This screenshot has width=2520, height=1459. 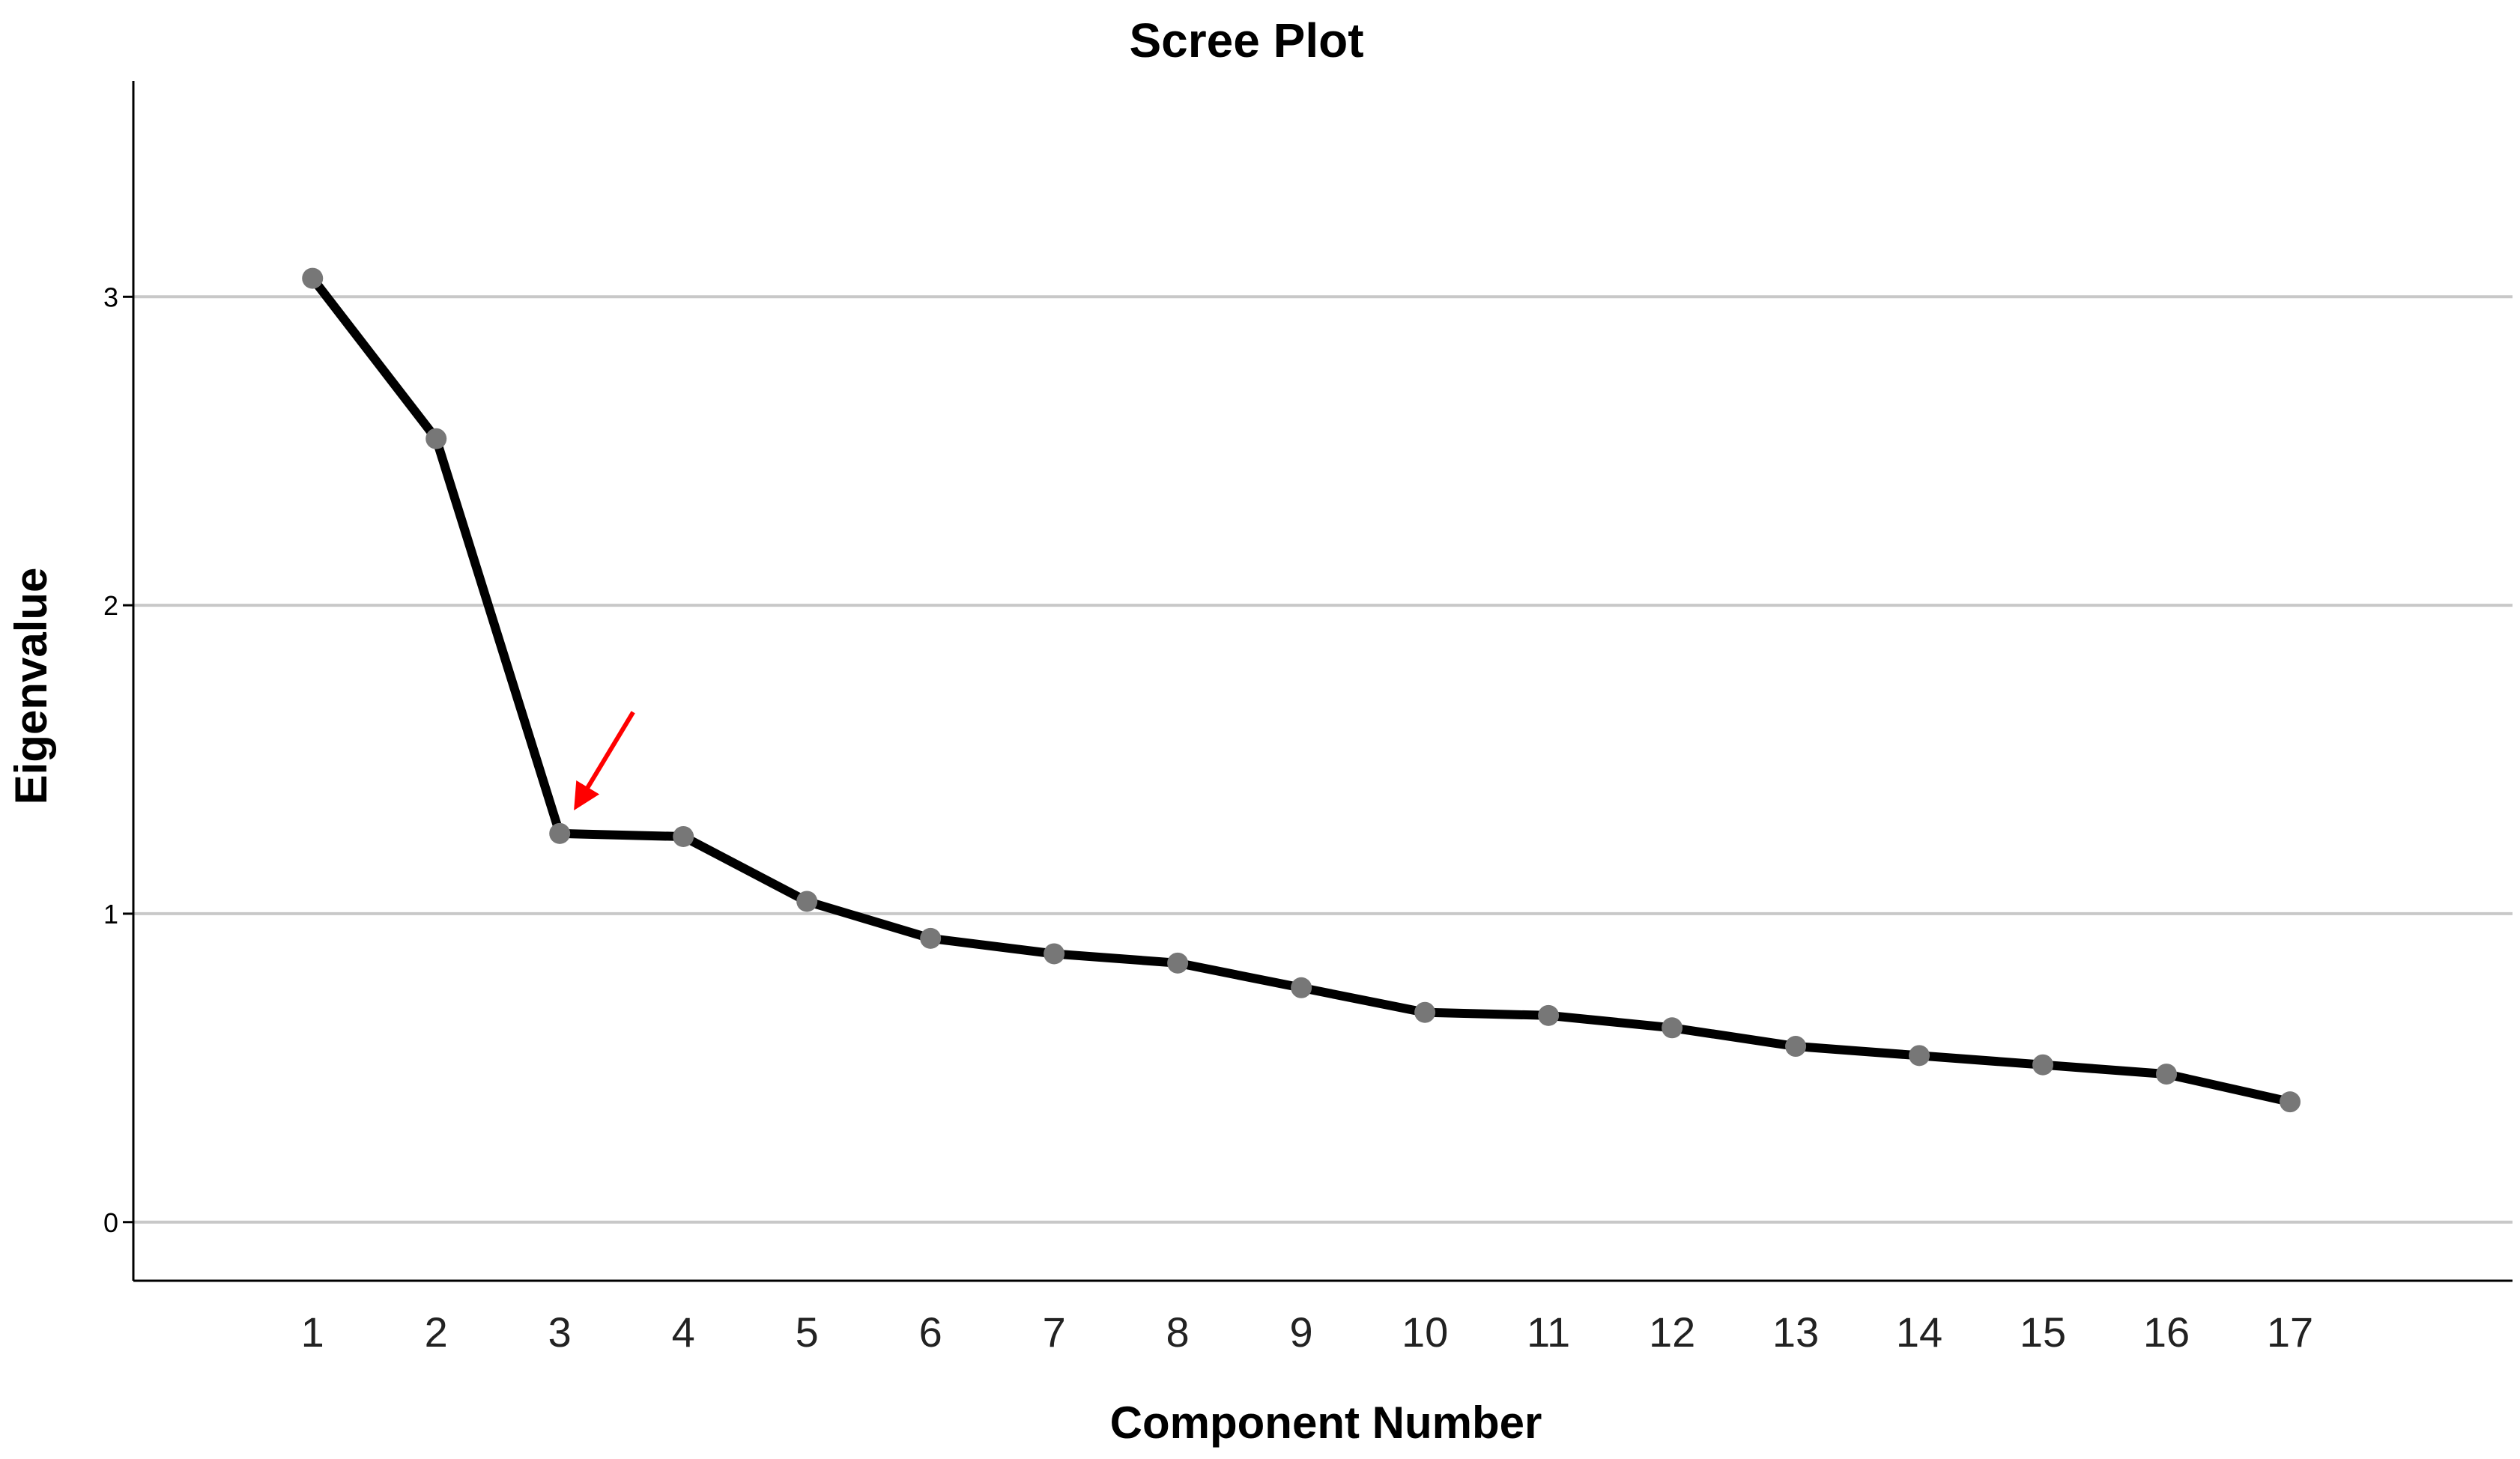 What do you see at coordinates (1672, 1332) in the screenshot?
I see `x-tick-label-12: 12` at bounding box center [1672, 1332].